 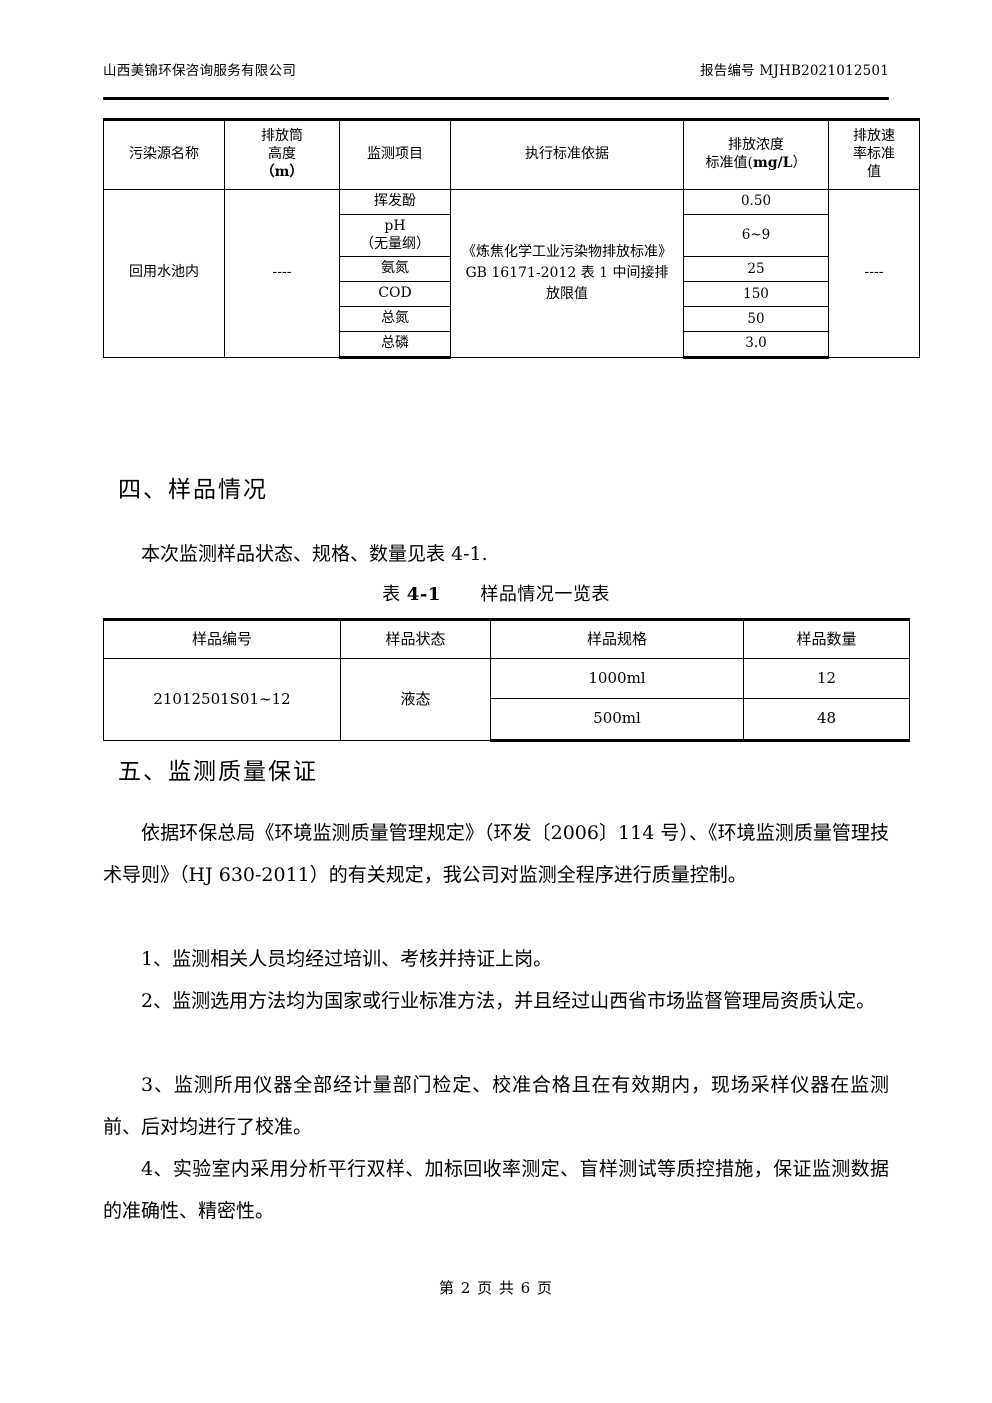 What do you see at coordinates (423, 594) in the screenshot?
I see `caption-number: 4-1` at bounding box center [423, 594].